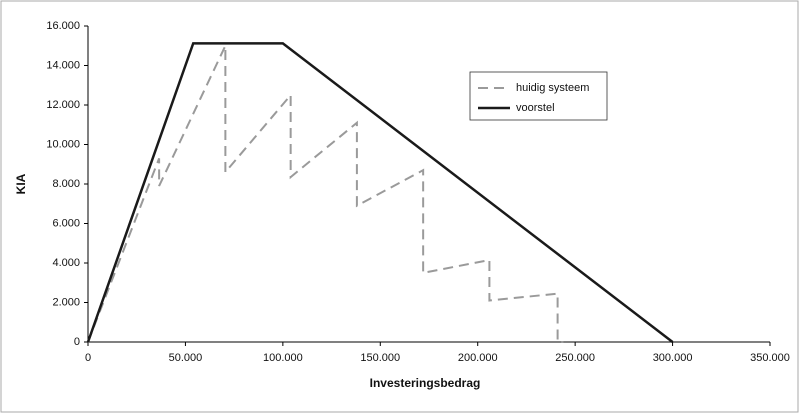  Describe the element at coordinates (283, 358) in the screenshot. I see `x-tick-label: 100.000` at that location.